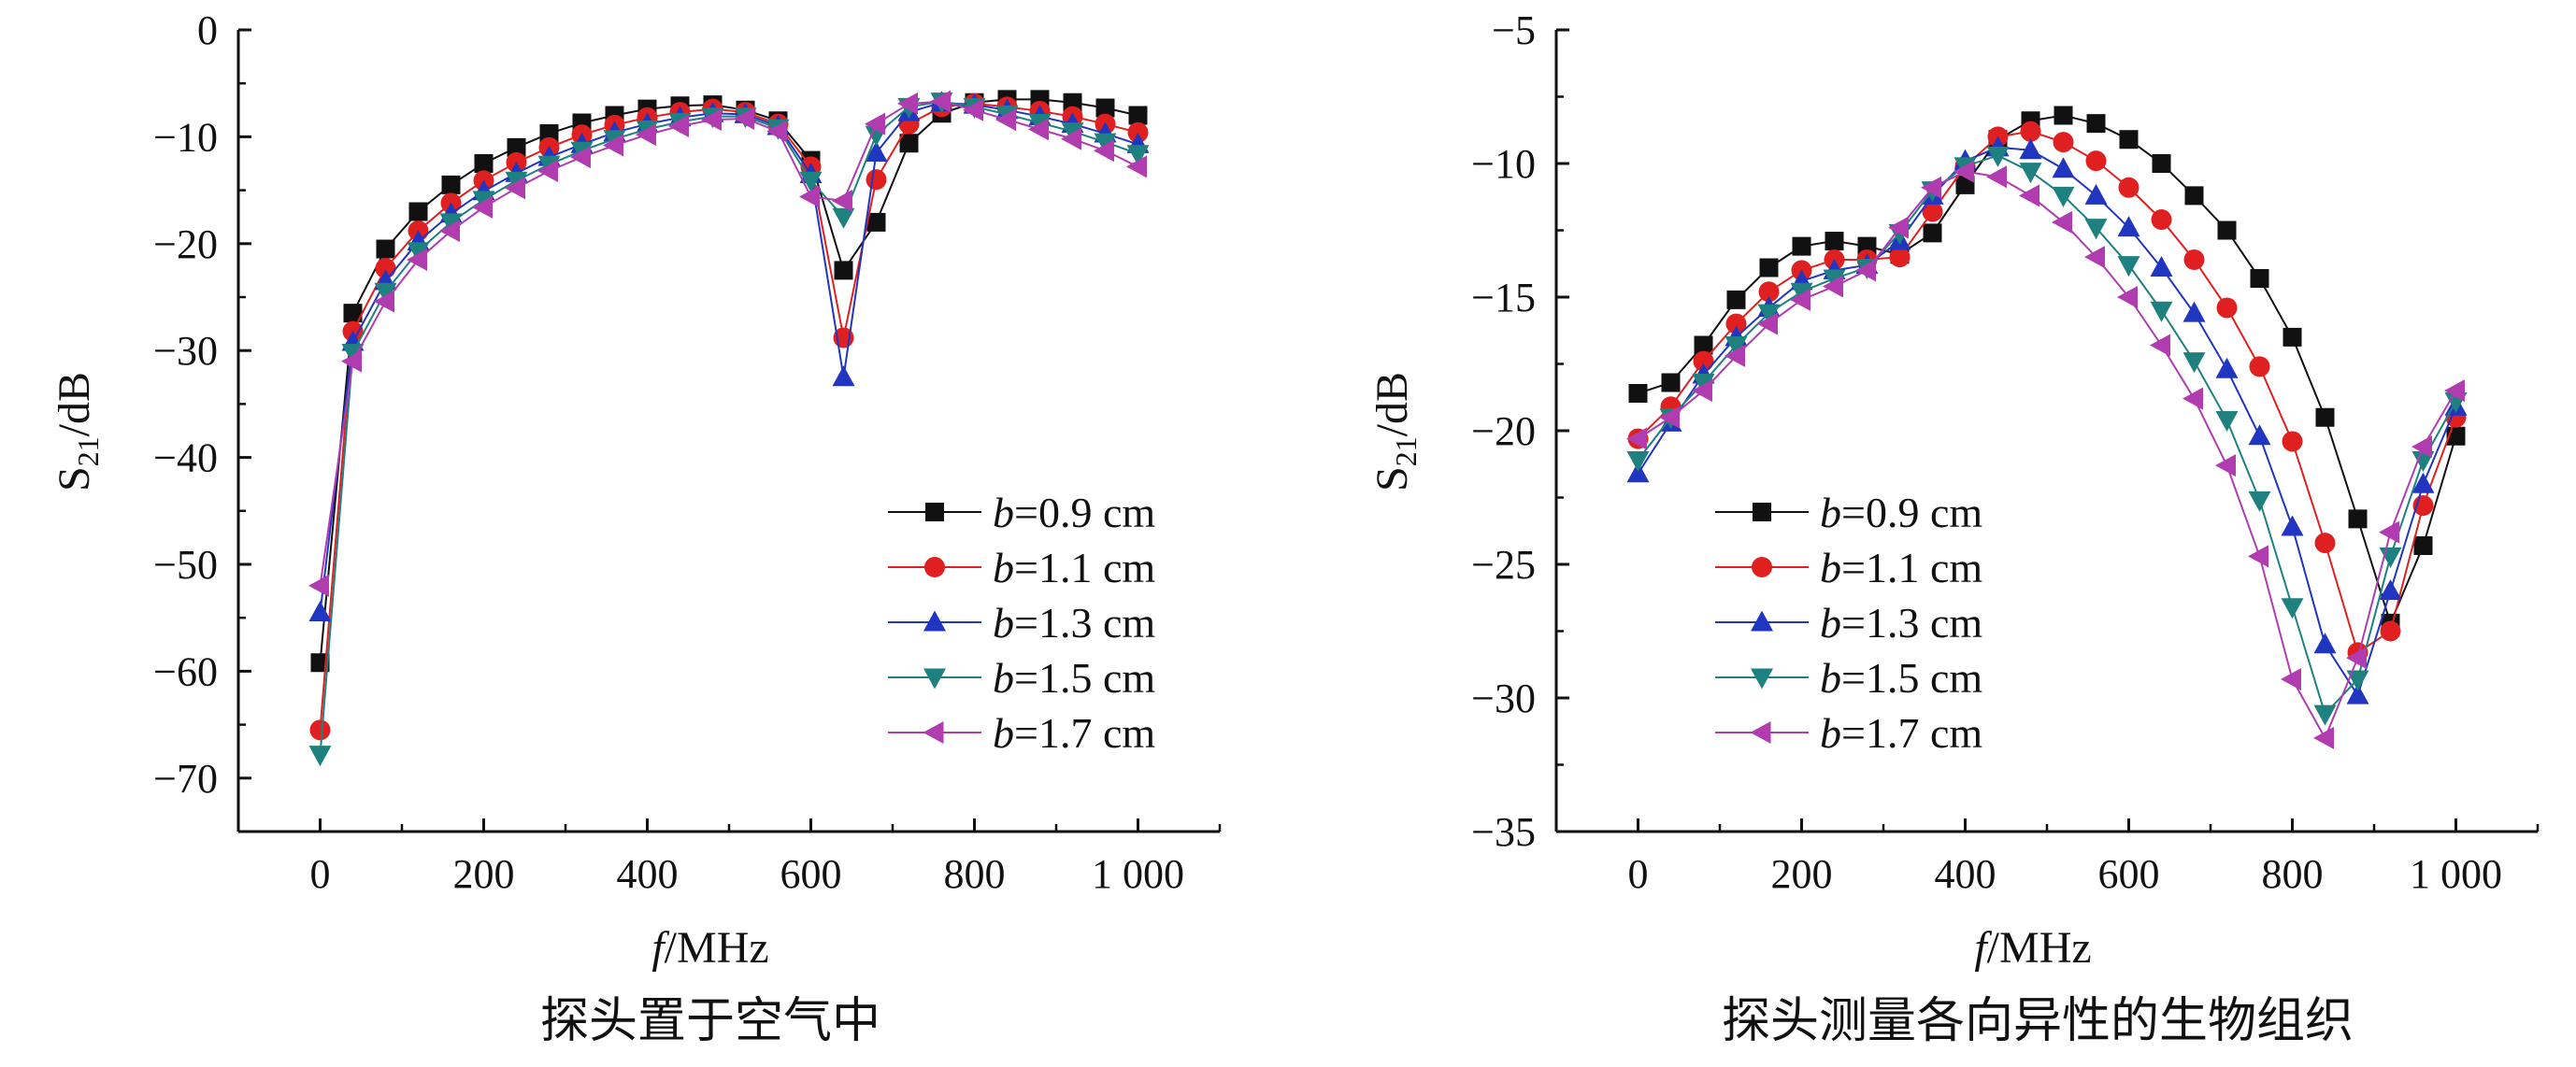 This screenshot has width=2576, height=1067. What do you see at coordinates (1503, 698) in the screenshot?
I see `y-tick-label: −30` at bounding box center [1503, 698].